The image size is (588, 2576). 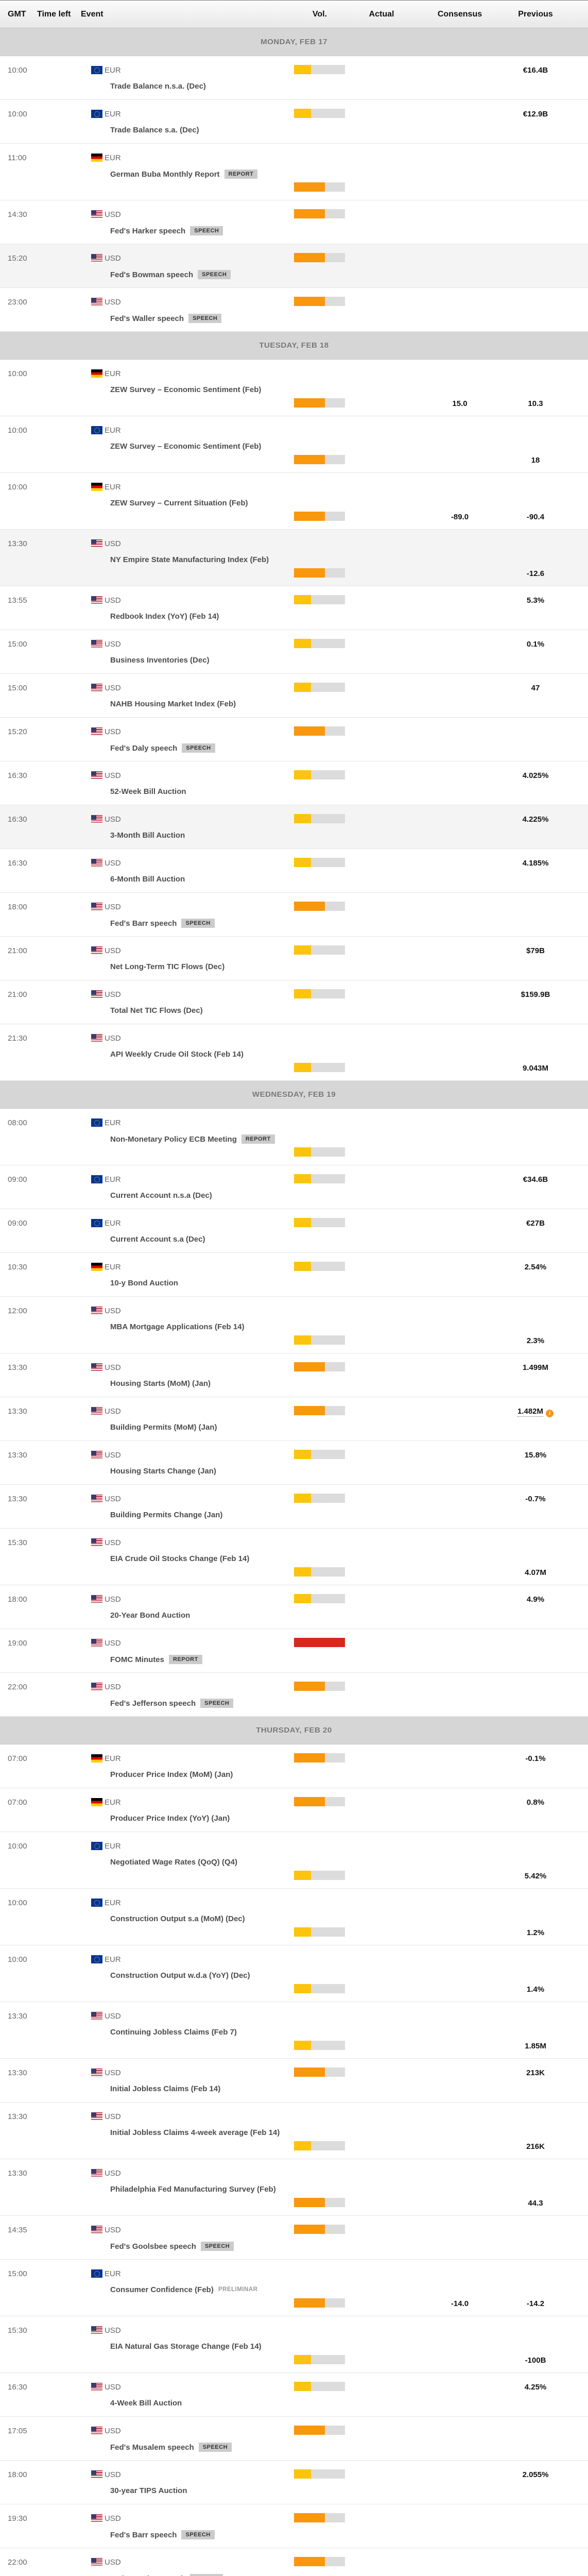 What do you see at coordinates (294, 1231) in the screenshot?
I see `event-row: 09:00 EUR Current Account s.a (Dec) €27B` at bounding box center [294, 1231].